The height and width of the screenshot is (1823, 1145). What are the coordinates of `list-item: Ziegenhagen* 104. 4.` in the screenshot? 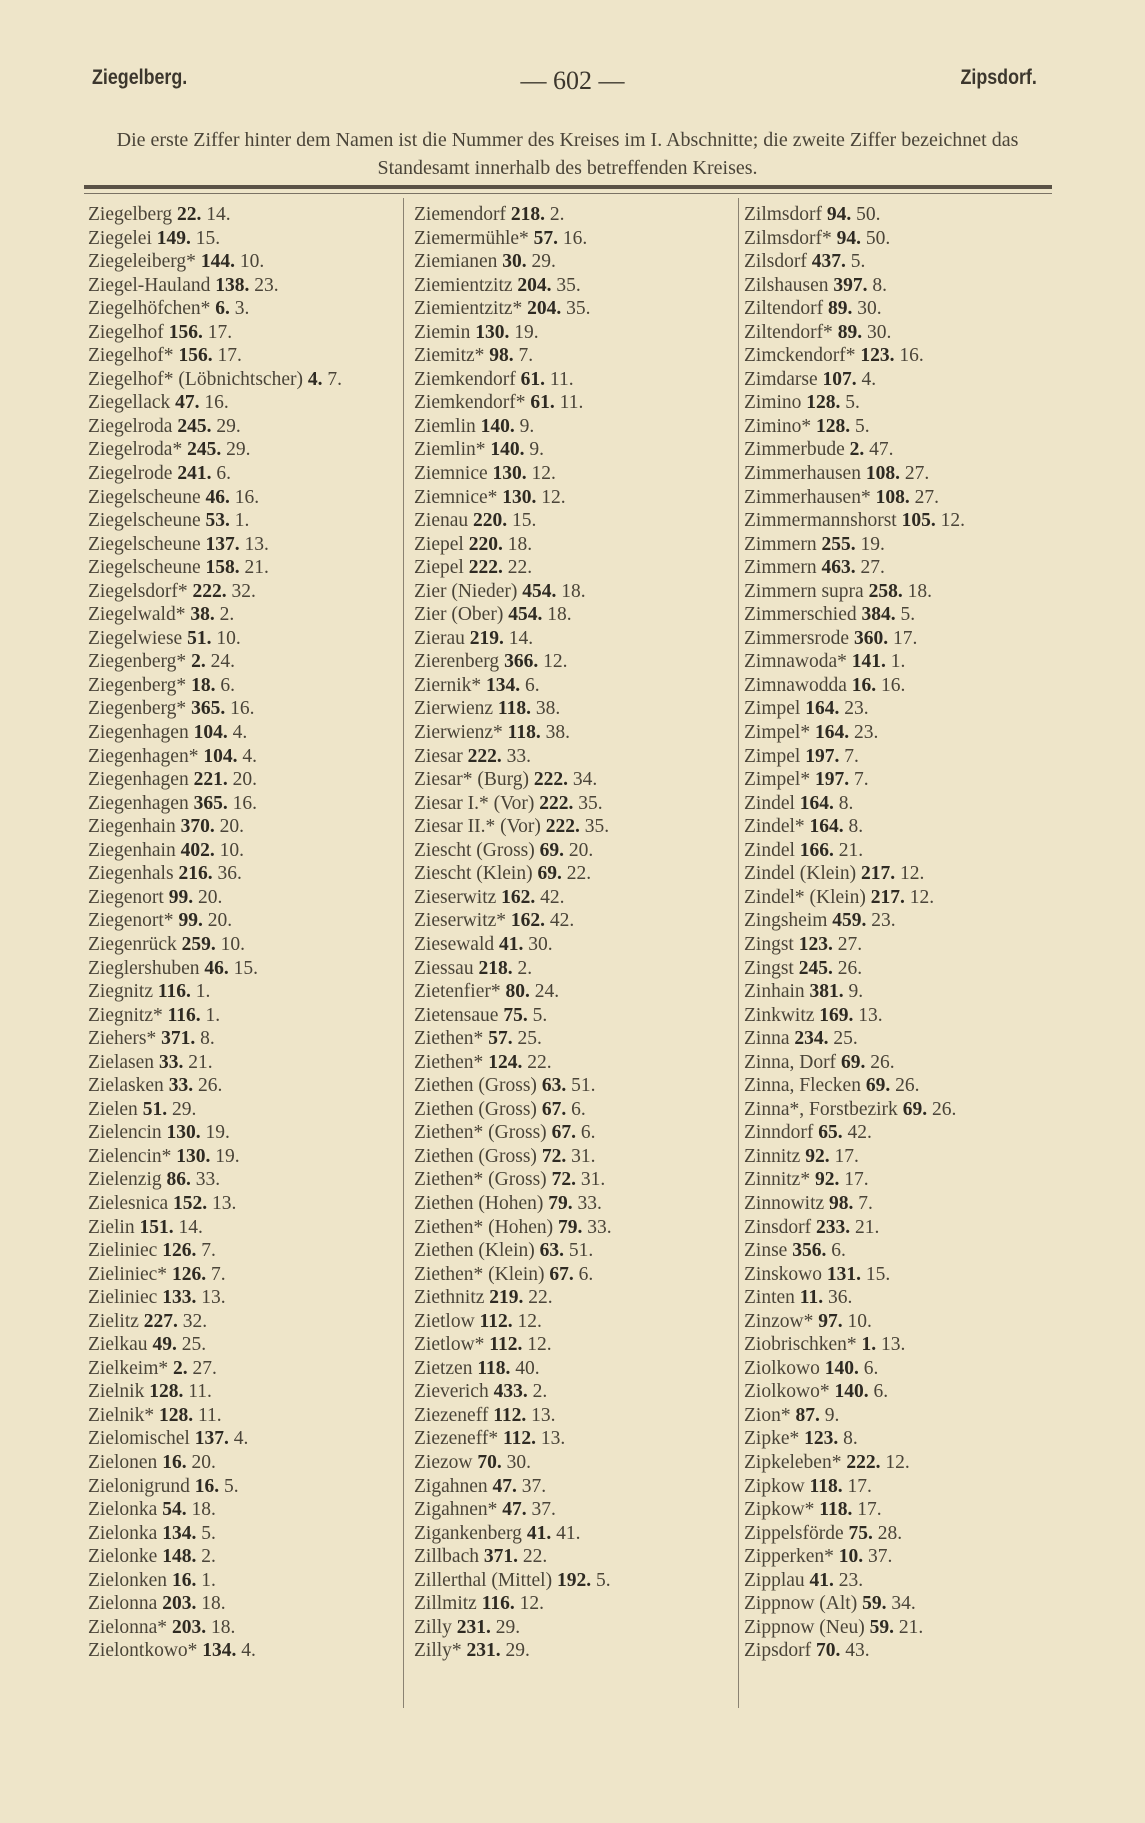 It's located at (215, 757).